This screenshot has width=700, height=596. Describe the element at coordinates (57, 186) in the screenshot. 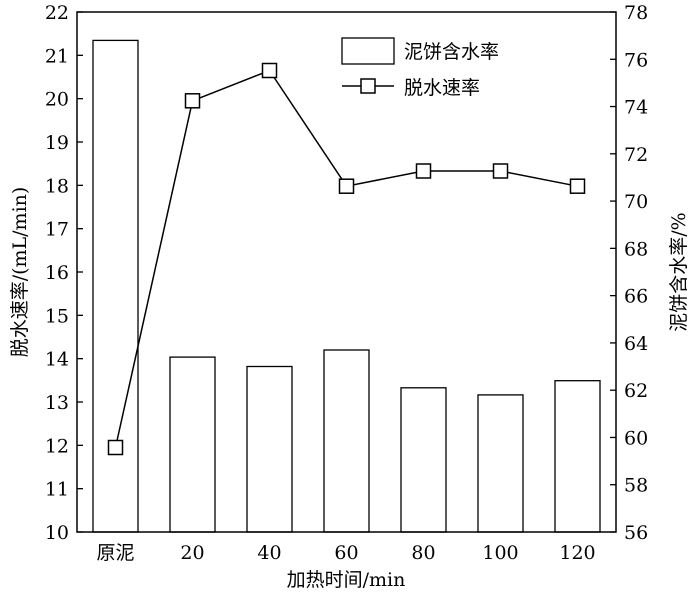

I see `y-left-tick-label-8: 18` at that location.